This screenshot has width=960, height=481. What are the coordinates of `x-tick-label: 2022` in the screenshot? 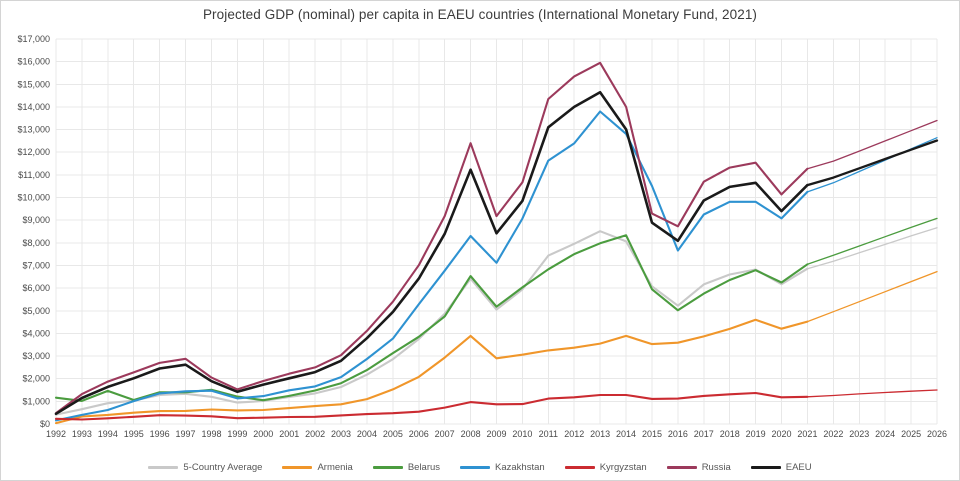 It's located at (833, 434).